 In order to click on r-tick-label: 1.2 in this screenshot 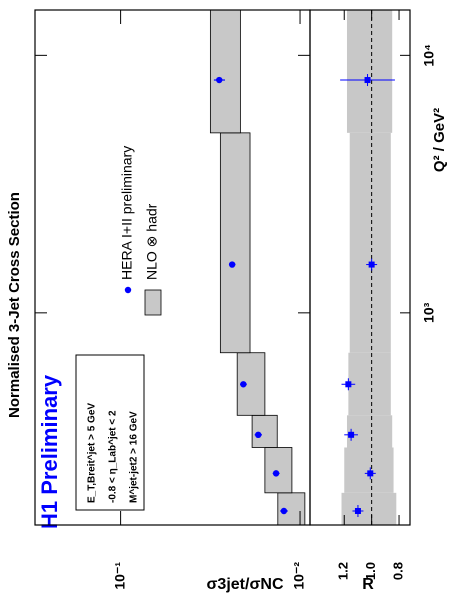, I will do `click(343, 571)`.